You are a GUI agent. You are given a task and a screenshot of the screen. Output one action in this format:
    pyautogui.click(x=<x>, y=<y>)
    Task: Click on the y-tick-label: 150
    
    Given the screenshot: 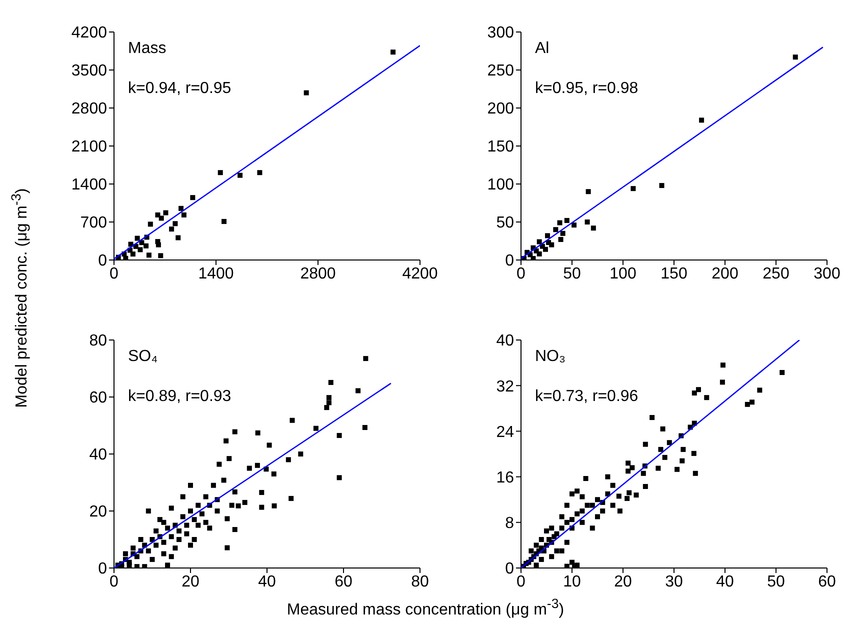 What is the action you would take?
    pyautogui.click(x=500, y=147)
    